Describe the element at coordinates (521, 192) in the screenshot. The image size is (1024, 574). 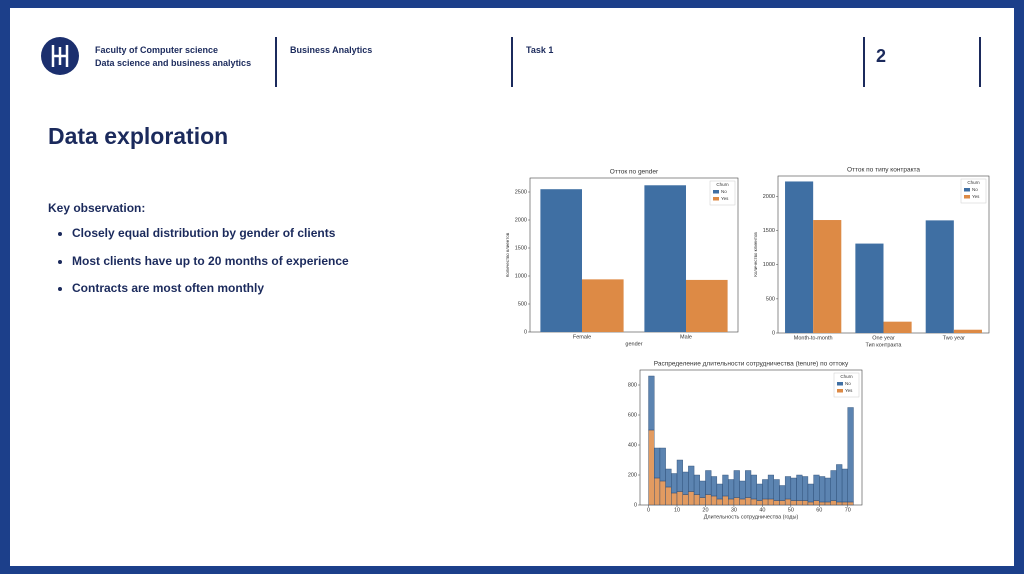
I see `y-tick-label: 2500` at that location.